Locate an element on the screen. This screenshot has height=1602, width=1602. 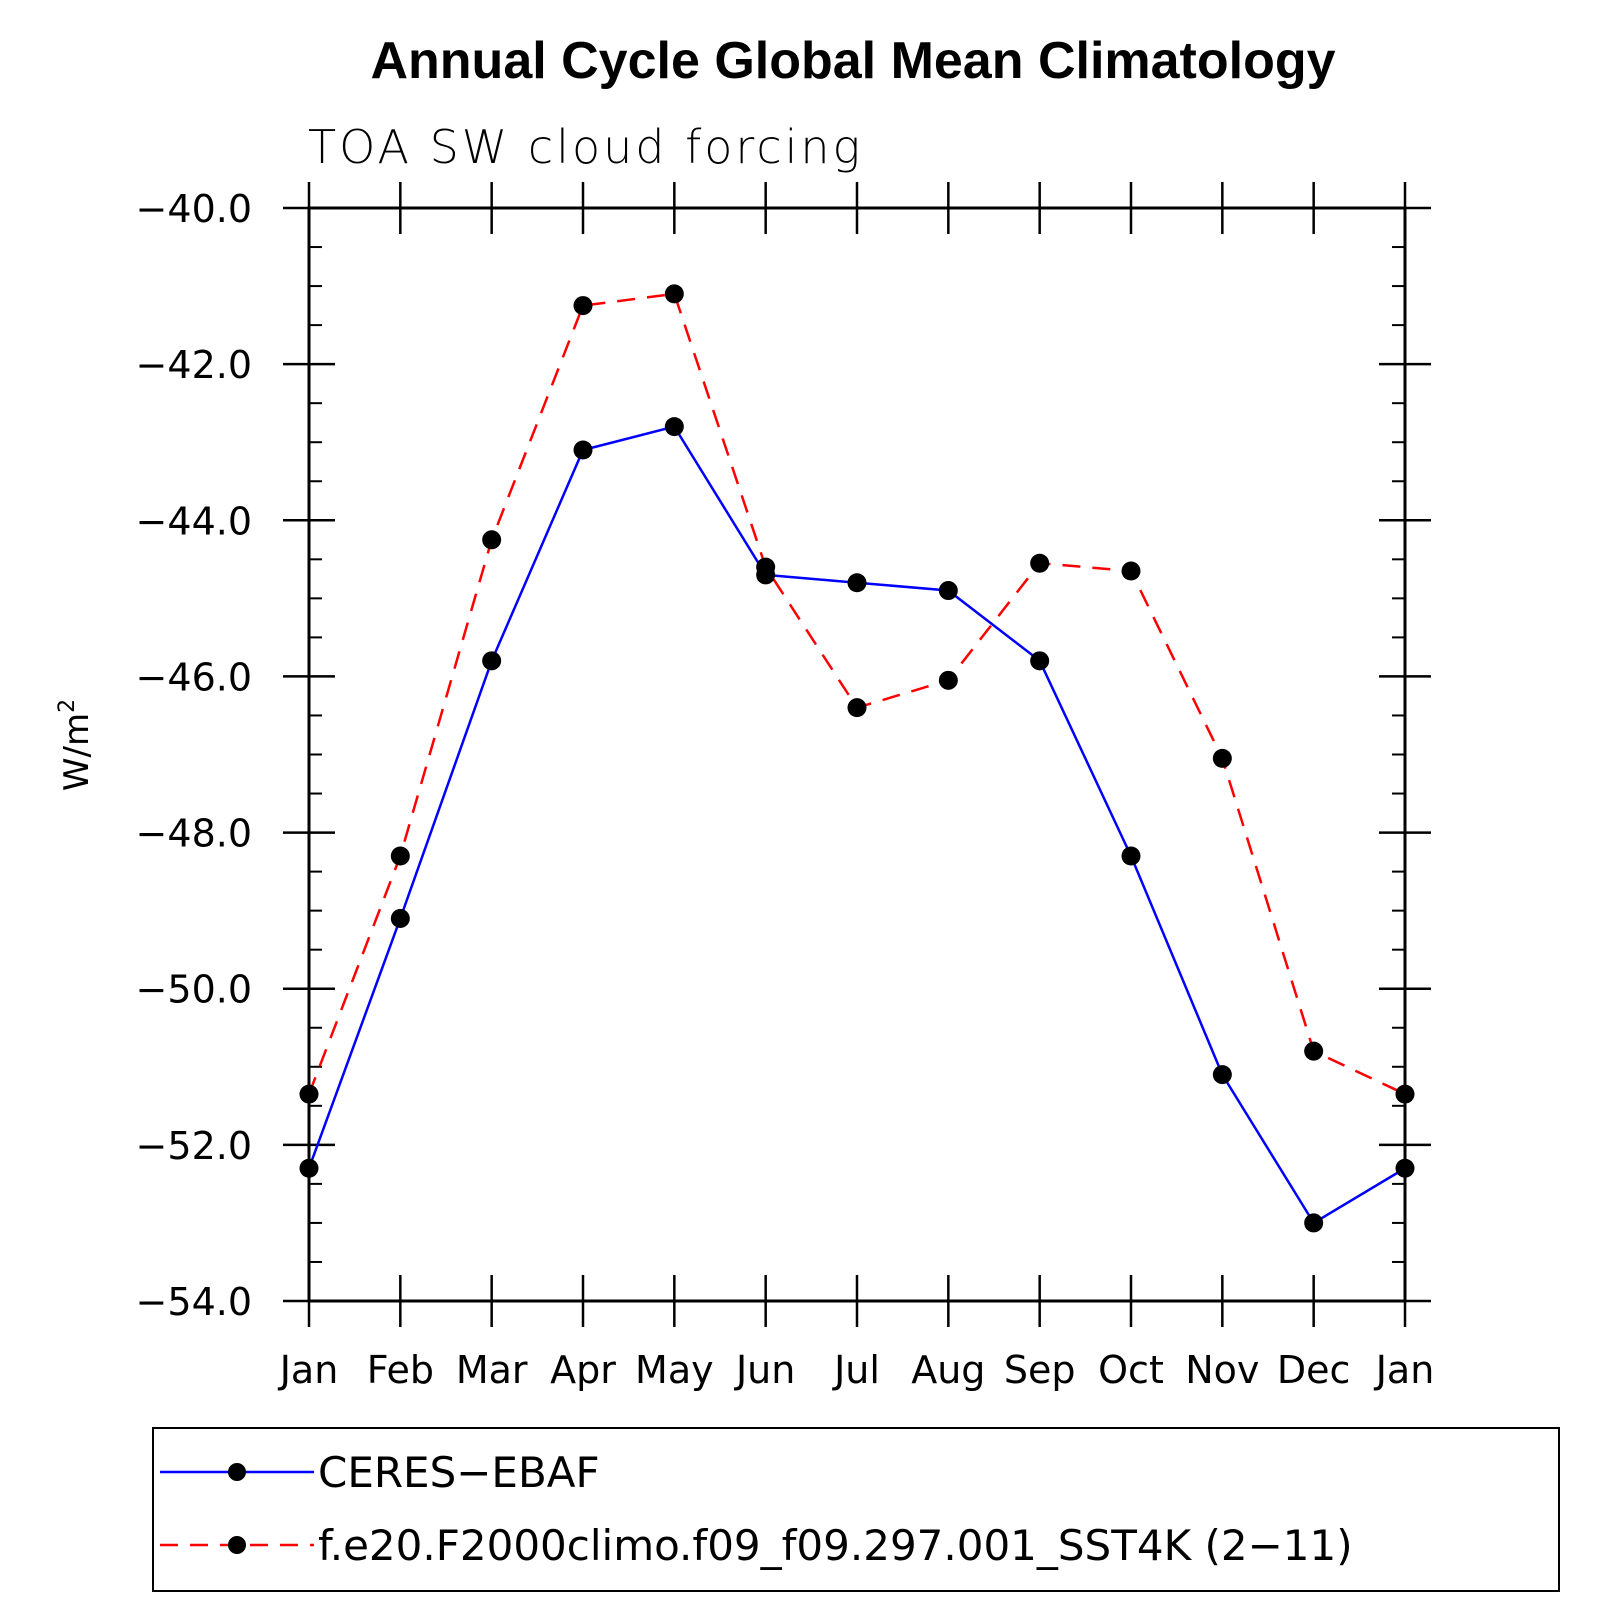
x-tick-label: Oct is located at coordinates (1131, 1370).